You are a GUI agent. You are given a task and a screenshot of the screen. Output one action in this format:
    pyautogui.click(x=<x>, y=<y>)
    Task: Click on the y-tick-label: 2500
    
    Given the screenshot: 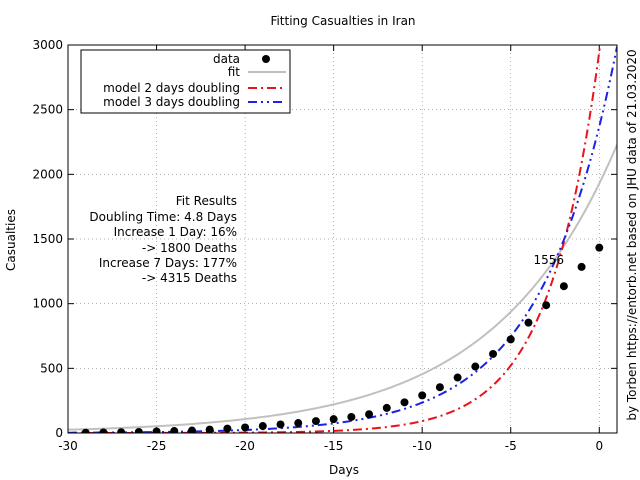 What is the action you would take?
    pyautogui.click(x=47, y=110)
    